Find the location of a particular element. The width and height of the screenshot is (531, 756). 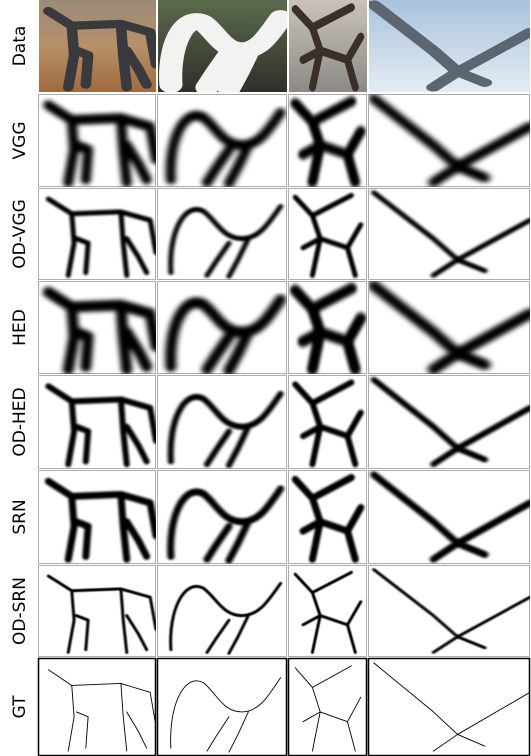

row-label: OD-VGG is located at coordinates (20, 234).